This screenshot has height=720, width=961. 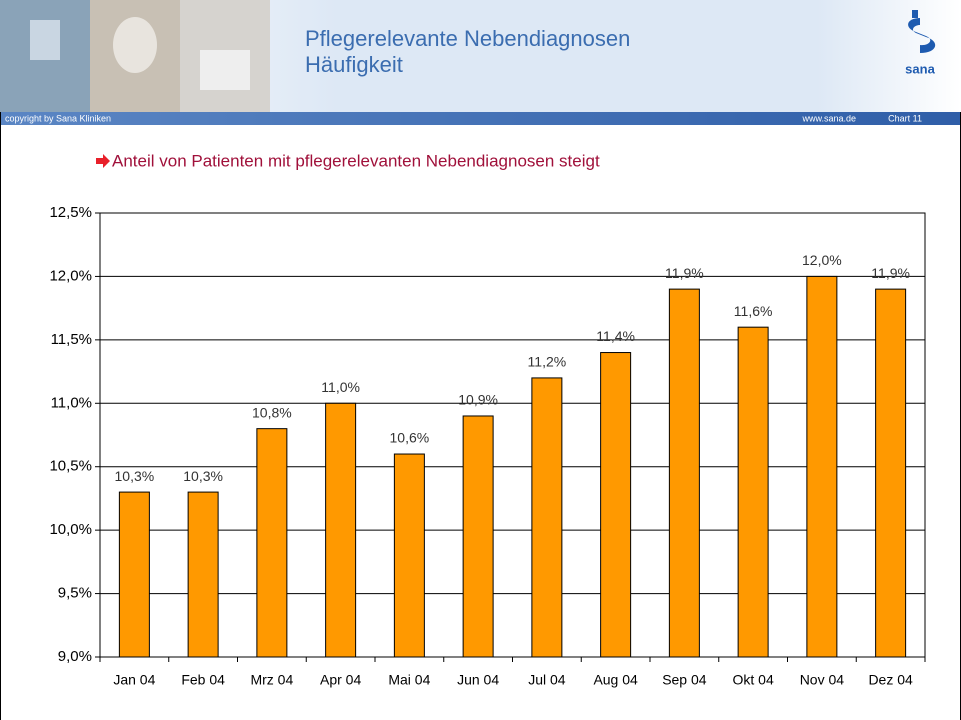 I want to click on y-tick-label: 10,5%, so click(x=70, y=466).